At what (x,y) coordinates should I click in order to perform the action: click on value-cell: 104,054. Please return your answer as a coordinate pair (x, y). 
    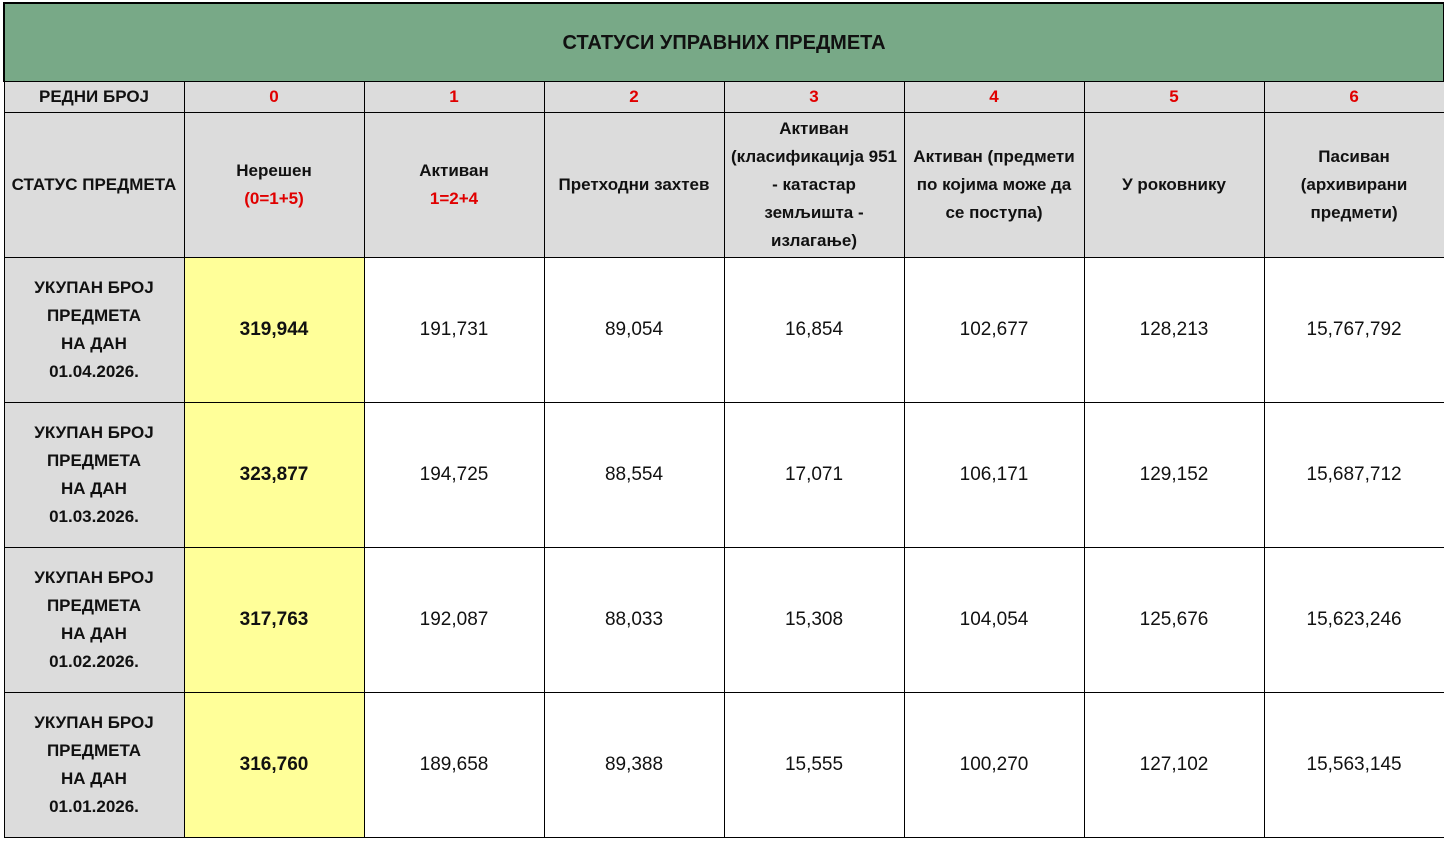
    Looking at the image, I should click on (994, 620).